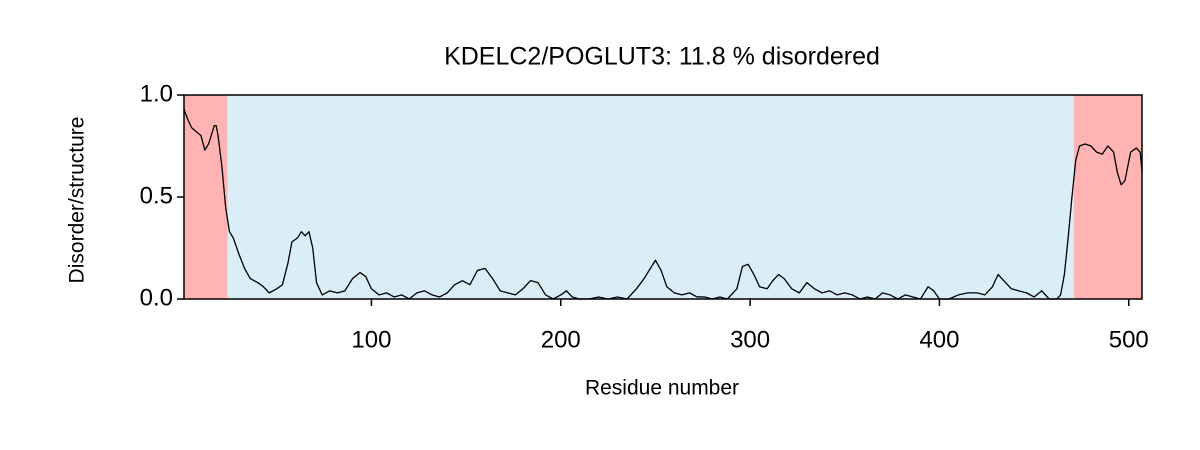  Describe the element at coordinates (77, 200) in the screenshot. I see `y-axis-label: Disorder/structure` at that location.